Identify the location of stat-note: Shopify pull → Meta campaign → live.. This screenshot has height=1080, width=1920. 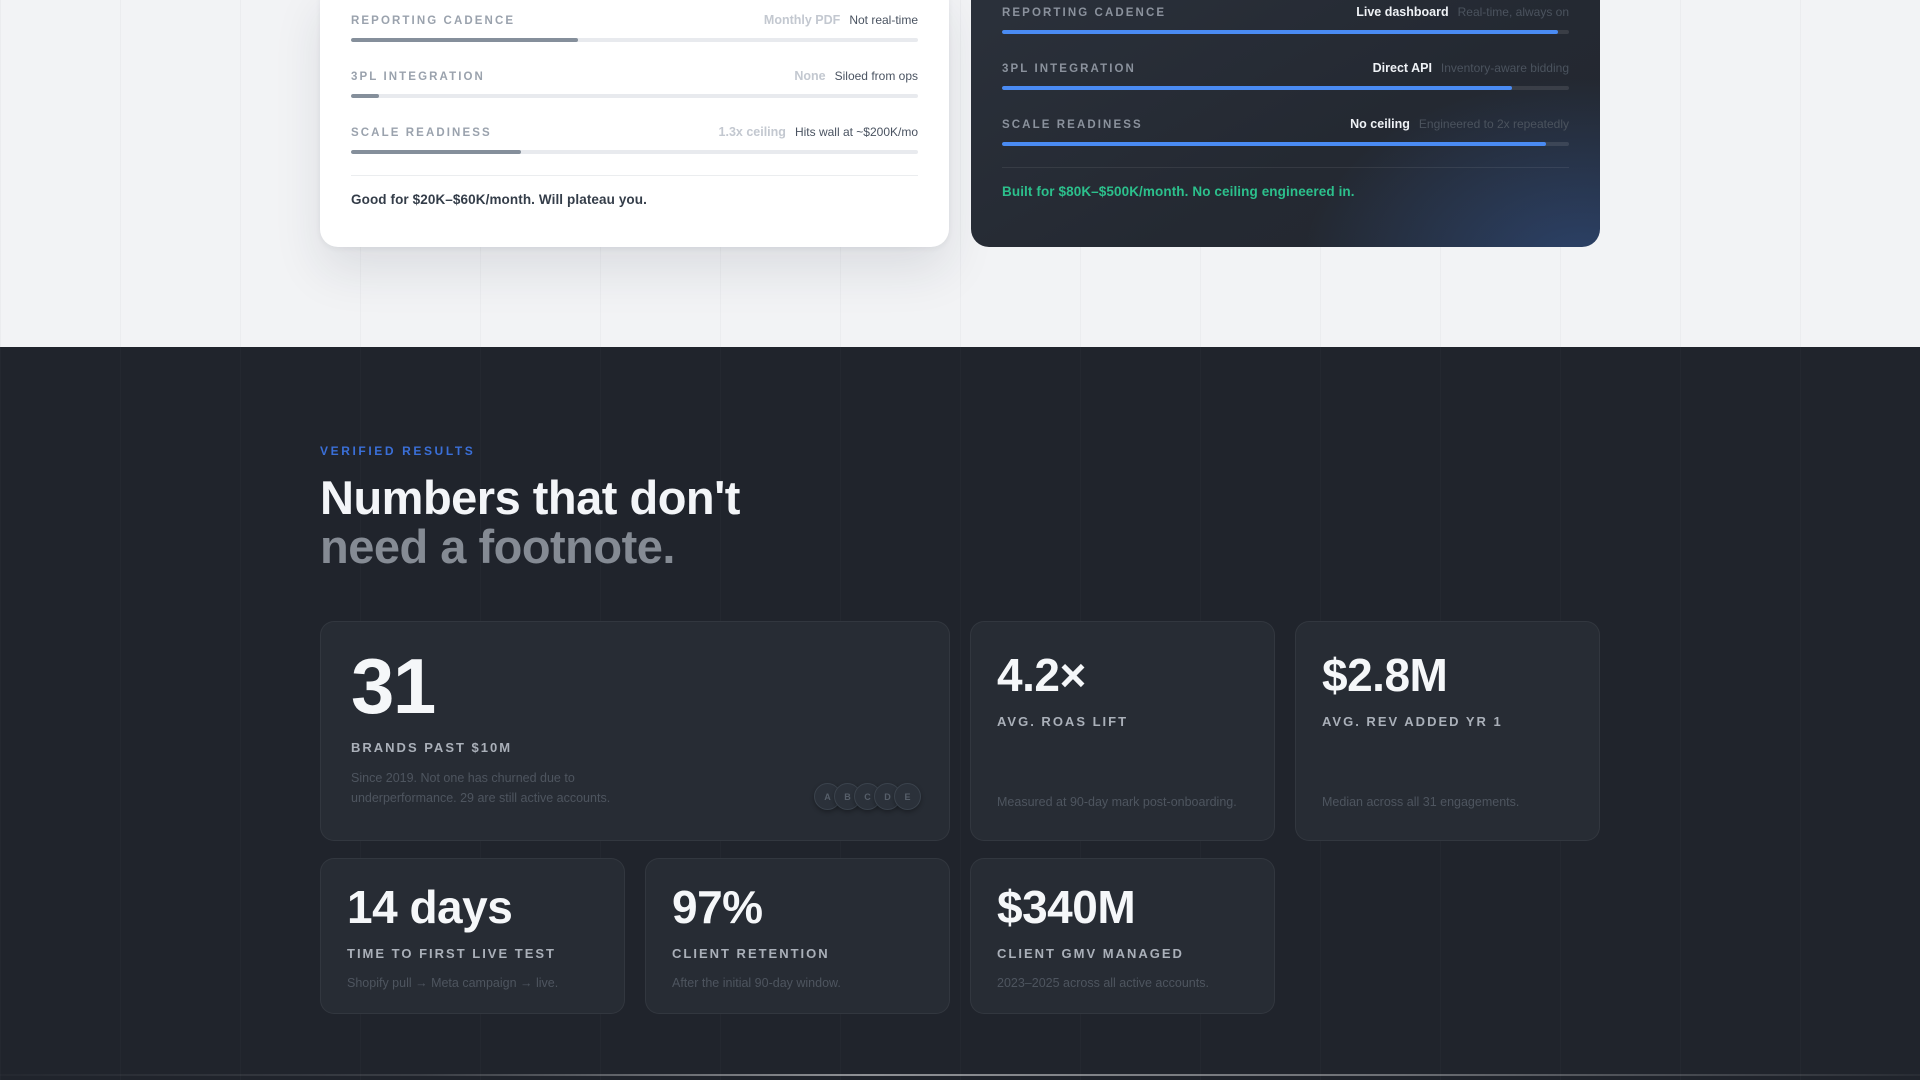
(453, 983).